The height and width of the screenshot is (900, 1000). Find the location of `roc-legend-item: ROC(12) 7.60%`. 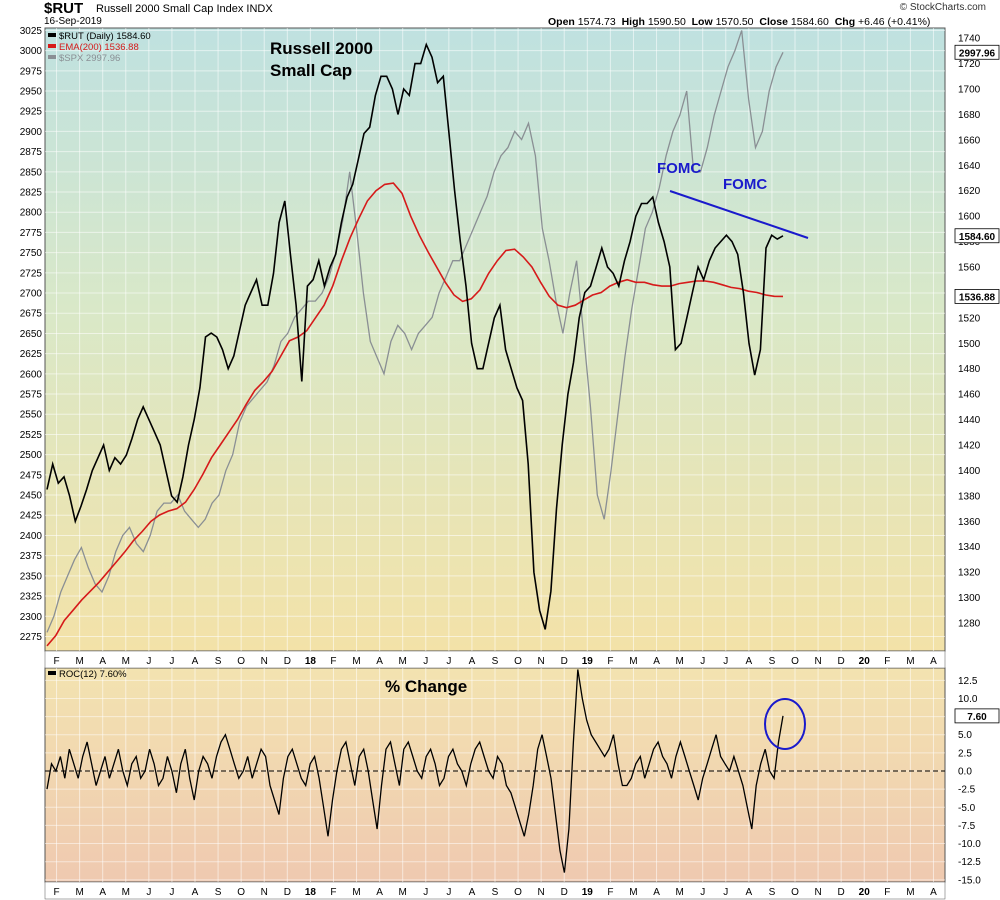

roc-legend-item: ROC(12) 7.60% is located at coordinates (93, 674).